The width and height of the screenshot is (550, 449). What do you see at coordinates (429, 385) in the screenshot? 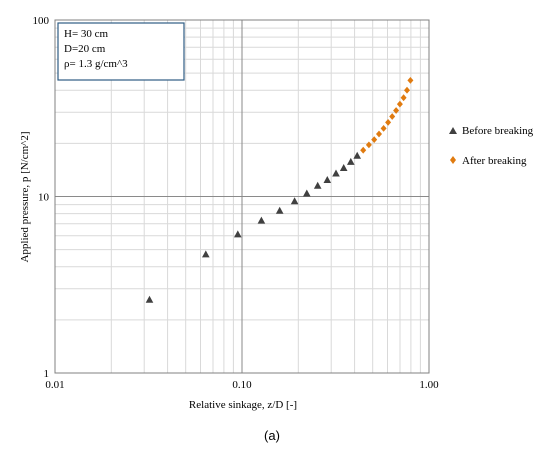
I see `x-tick-label: 1.00` at bounding box center [429, 385].